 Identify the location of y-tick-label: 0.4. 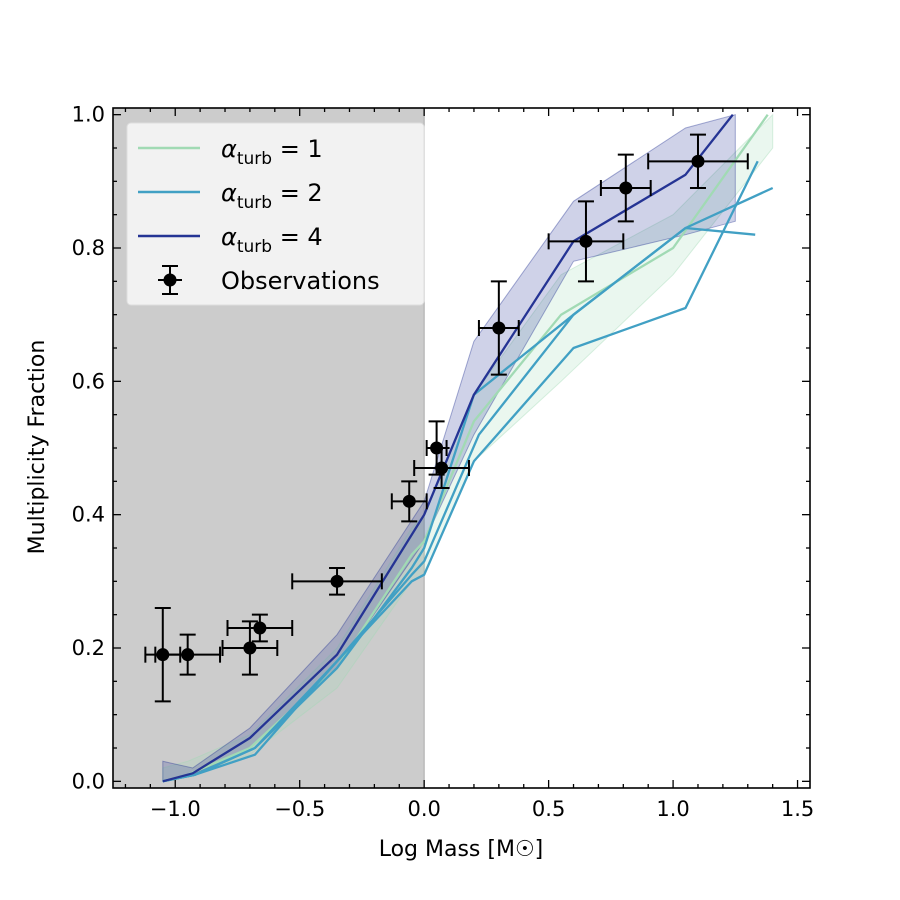
(88, 515).